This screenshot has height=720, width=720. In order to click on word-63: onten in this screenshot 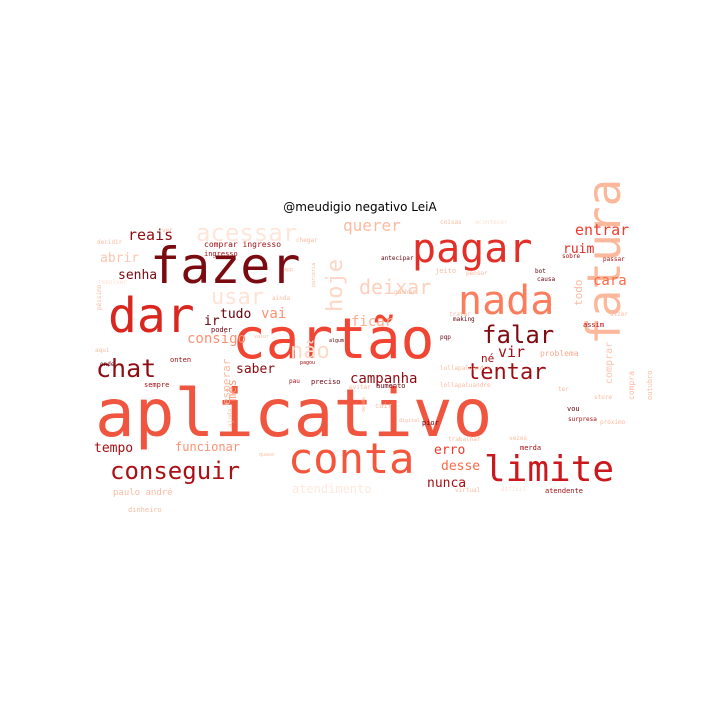, I will do `click(180, 360)`.